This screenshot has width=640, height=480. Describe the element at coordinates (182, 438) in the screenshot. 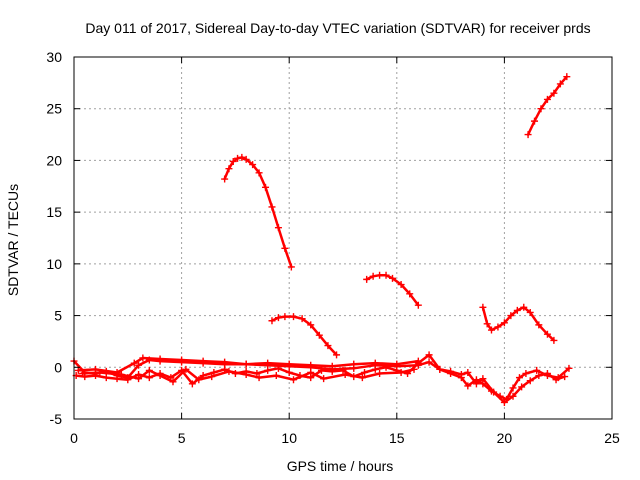

I see `x-tick-label: 5` at that location.